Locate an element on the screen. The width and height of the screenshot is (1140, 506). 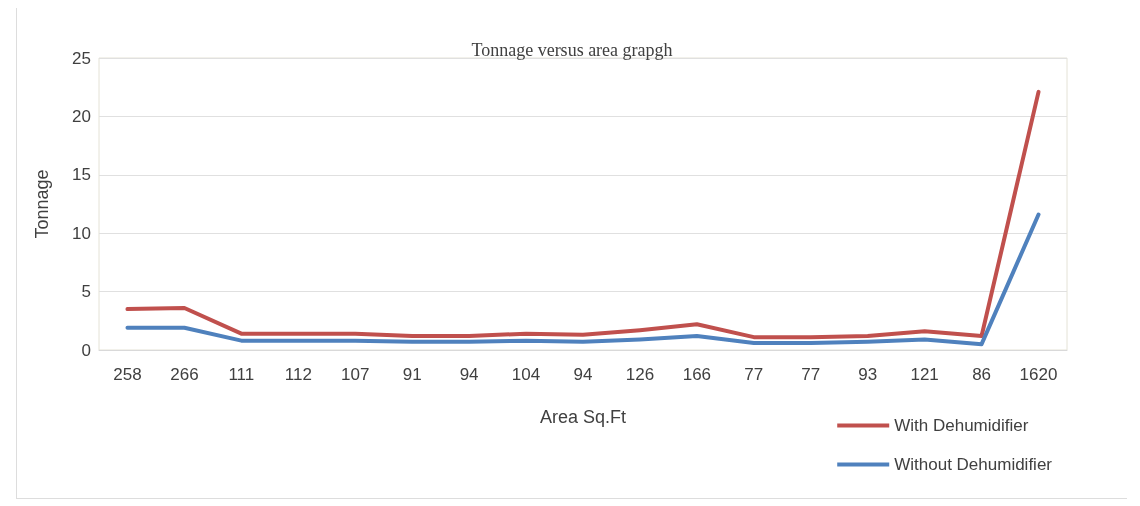
x-tick-label: 104 is located at coordinates (526, 374).